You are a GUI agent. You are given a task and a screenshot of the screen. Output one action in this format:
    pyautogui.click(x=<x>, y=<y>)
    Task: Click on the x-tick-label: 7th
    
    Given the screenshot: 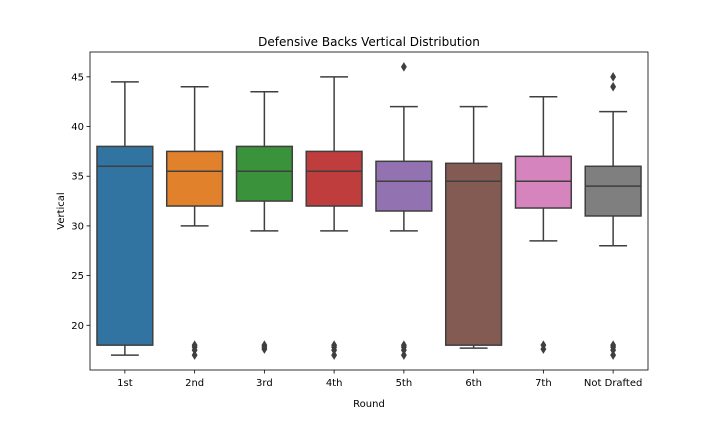 What is the action you would take?
    pyautogui.click(x=543, y=383)
    